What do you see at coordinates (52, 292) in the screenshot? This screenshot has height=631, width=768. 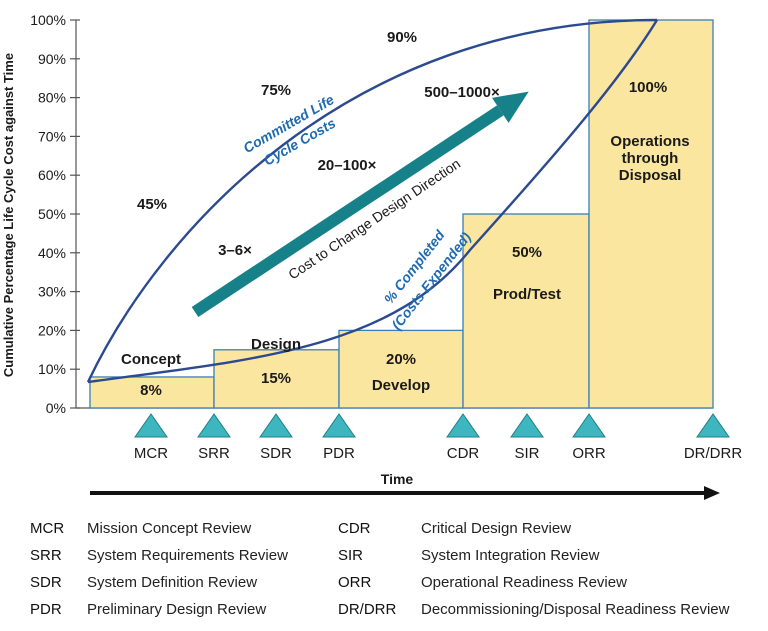 I see `y-tick-label: 30%` at bounding box center [52, 292].